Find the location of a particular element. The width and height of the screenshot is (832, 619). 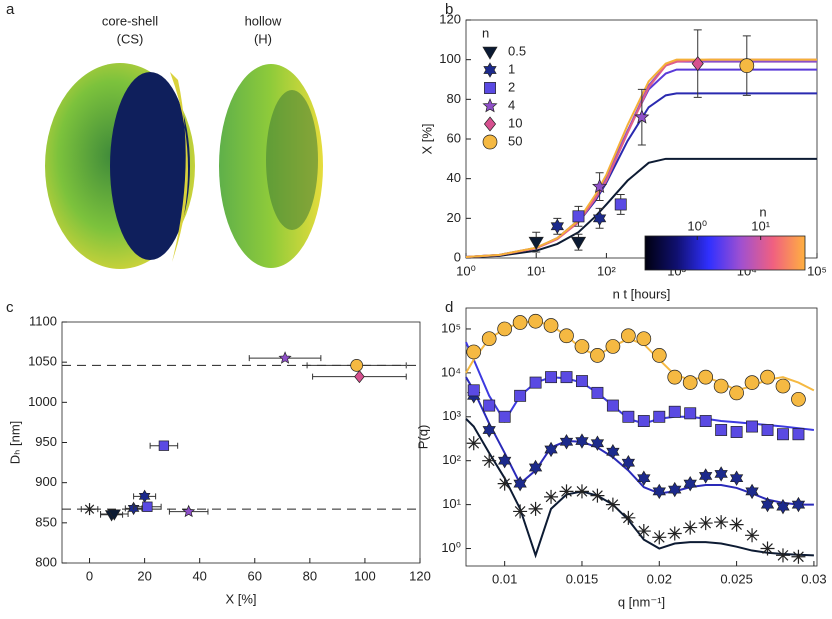

x-axis-label: X [%] is located at coordinates (240, 598).